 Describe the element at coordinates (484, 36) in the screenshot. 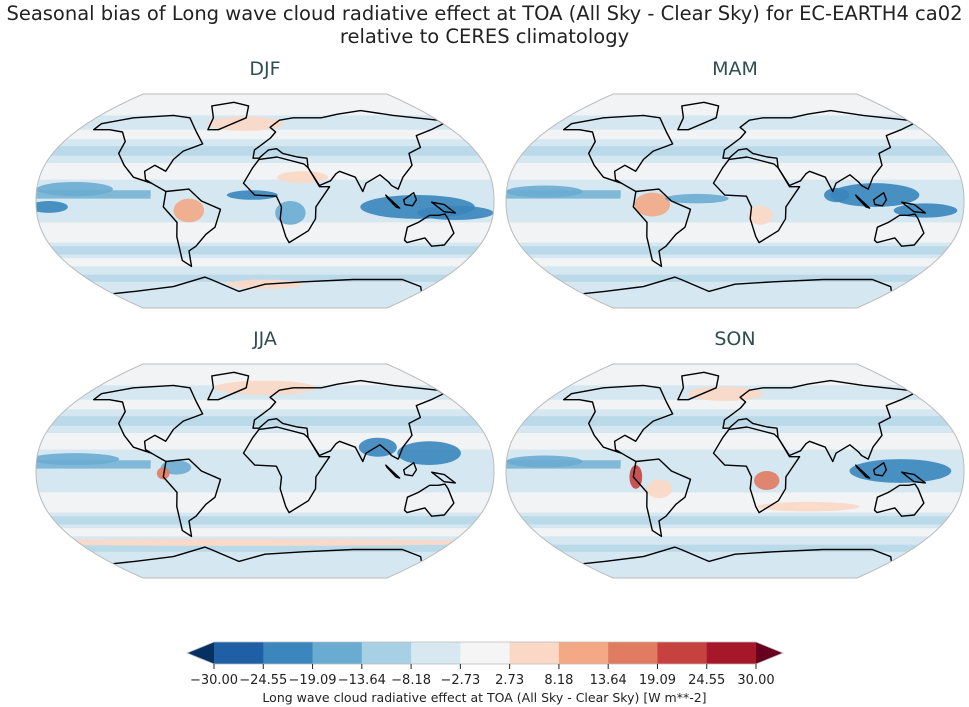

I see `figure-subtitle: relative to CERES climatology` at that location.